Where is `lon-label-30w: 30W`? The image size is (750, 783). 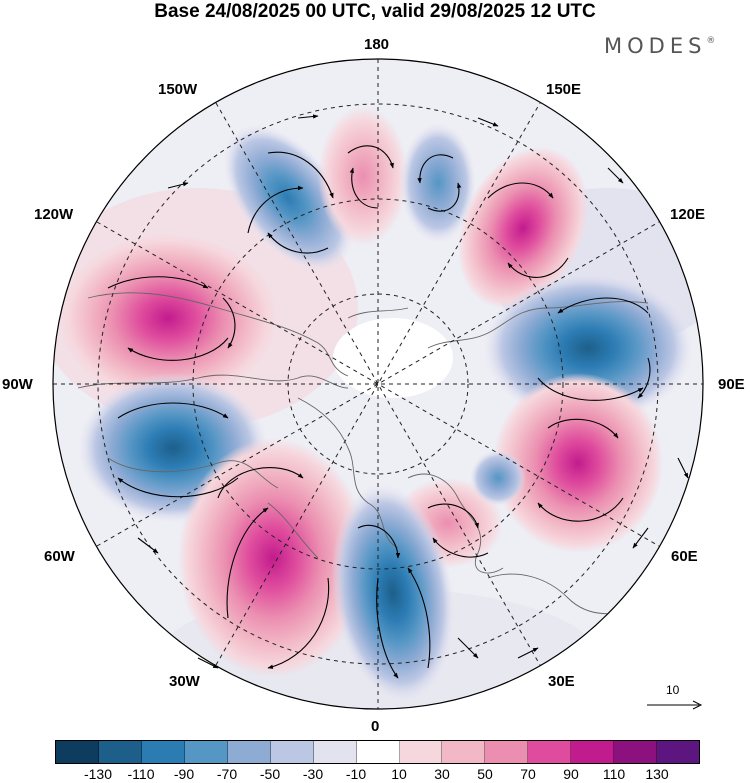 lon-label-30w: 30W is located at coordinates (184, 681).